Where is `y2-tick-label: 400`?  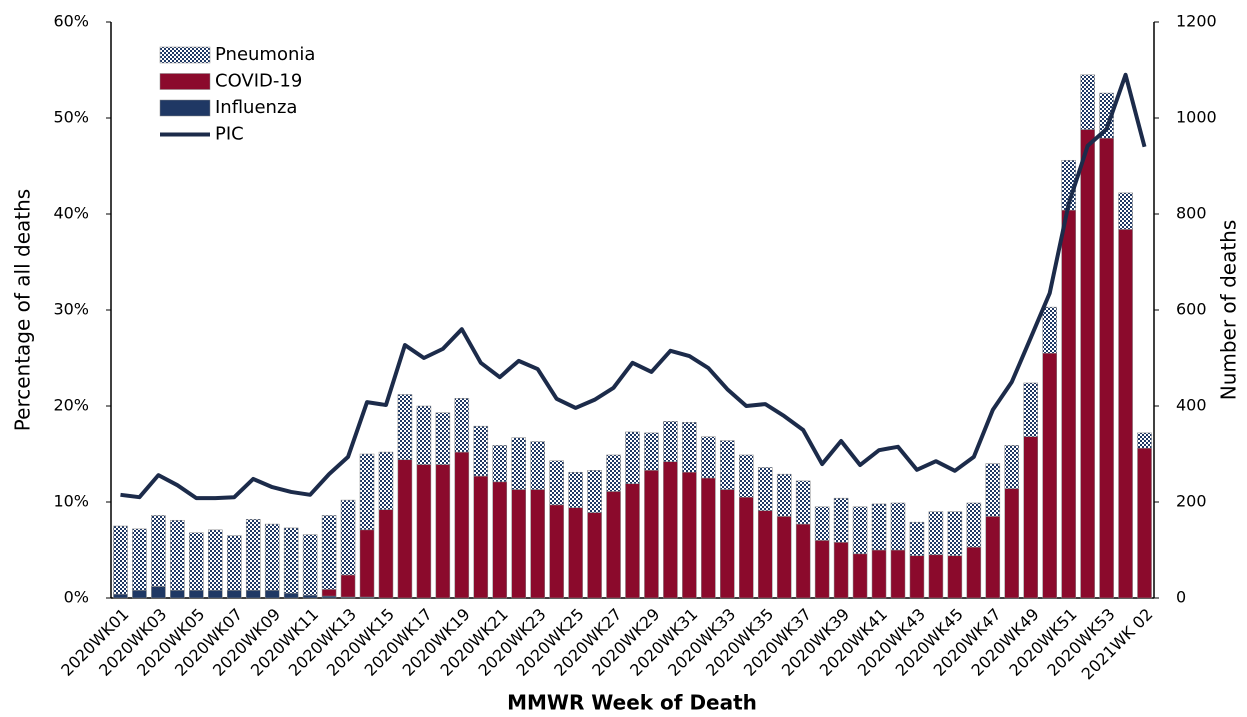 y2-tick-label: 400 is located at coordinates (1191, 405).